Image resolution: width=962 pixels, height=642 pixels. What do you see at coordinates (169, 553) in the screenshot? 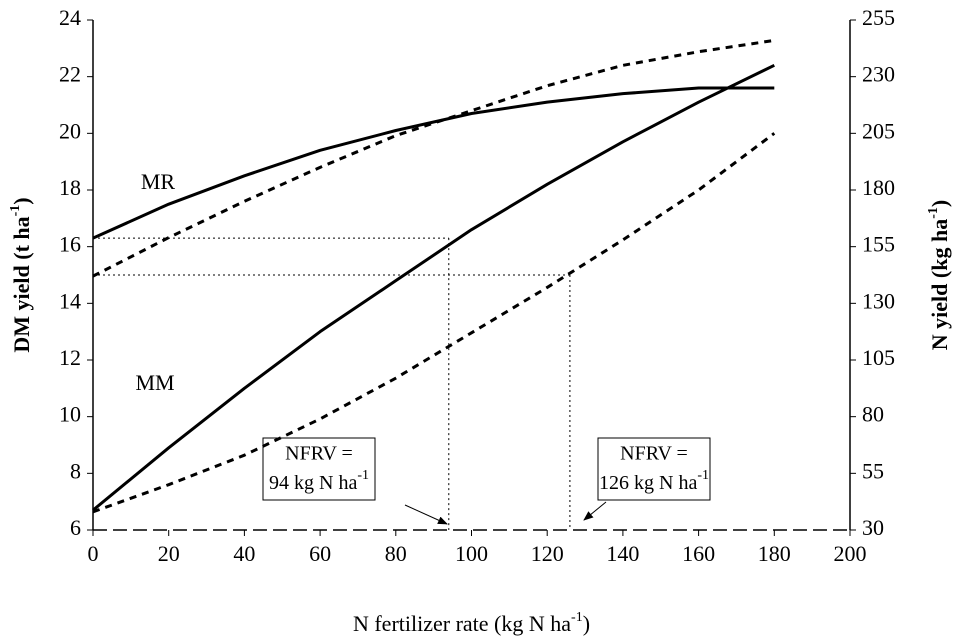
I see `x-tick-label: 20` at bounding box center [169, 553].